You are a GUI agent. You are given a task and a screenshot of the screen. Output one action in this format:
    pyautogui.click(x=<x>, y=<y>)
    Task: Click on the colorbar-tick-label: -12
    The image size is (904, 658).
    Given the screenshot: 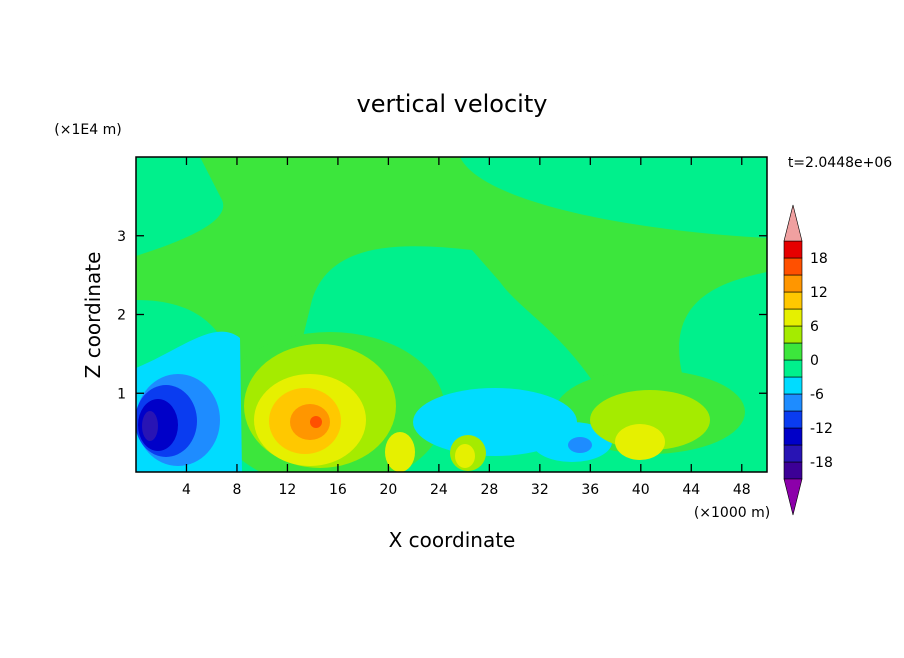 What is the action you would take?
    pyautogui.click(x=821, y=429)
    